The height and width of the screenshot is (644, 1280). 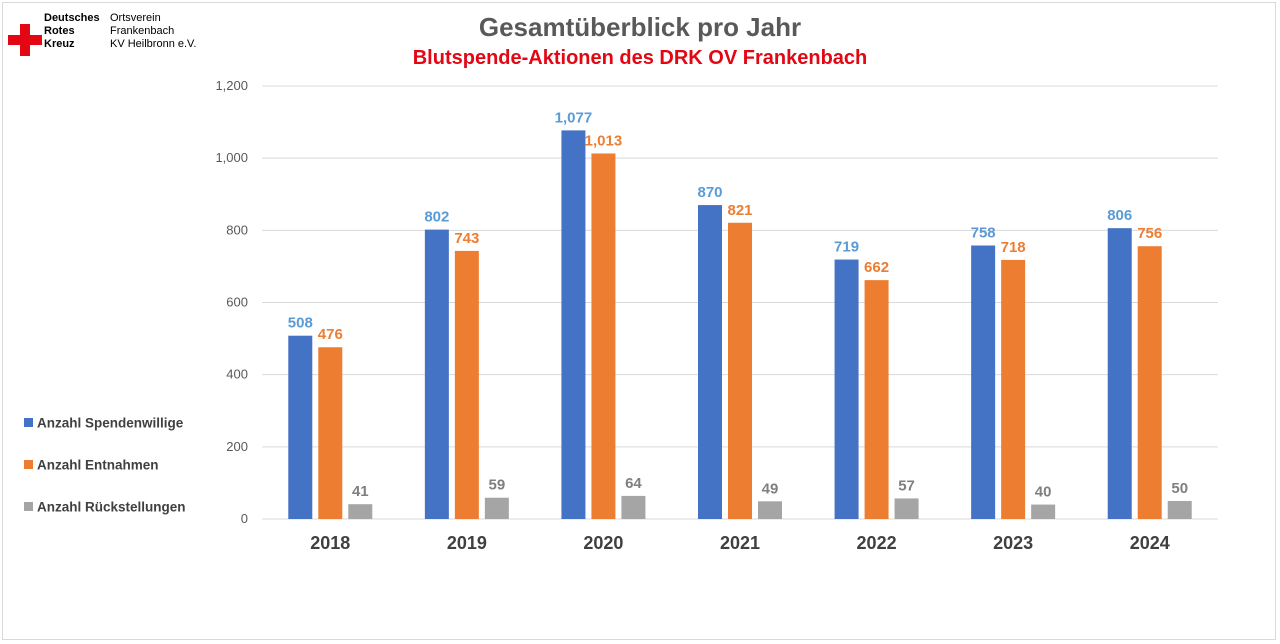 What do you see at coordinates (739, 210) in the screenshot?
I see `data-label: 821` at bounding box center [739, 210].